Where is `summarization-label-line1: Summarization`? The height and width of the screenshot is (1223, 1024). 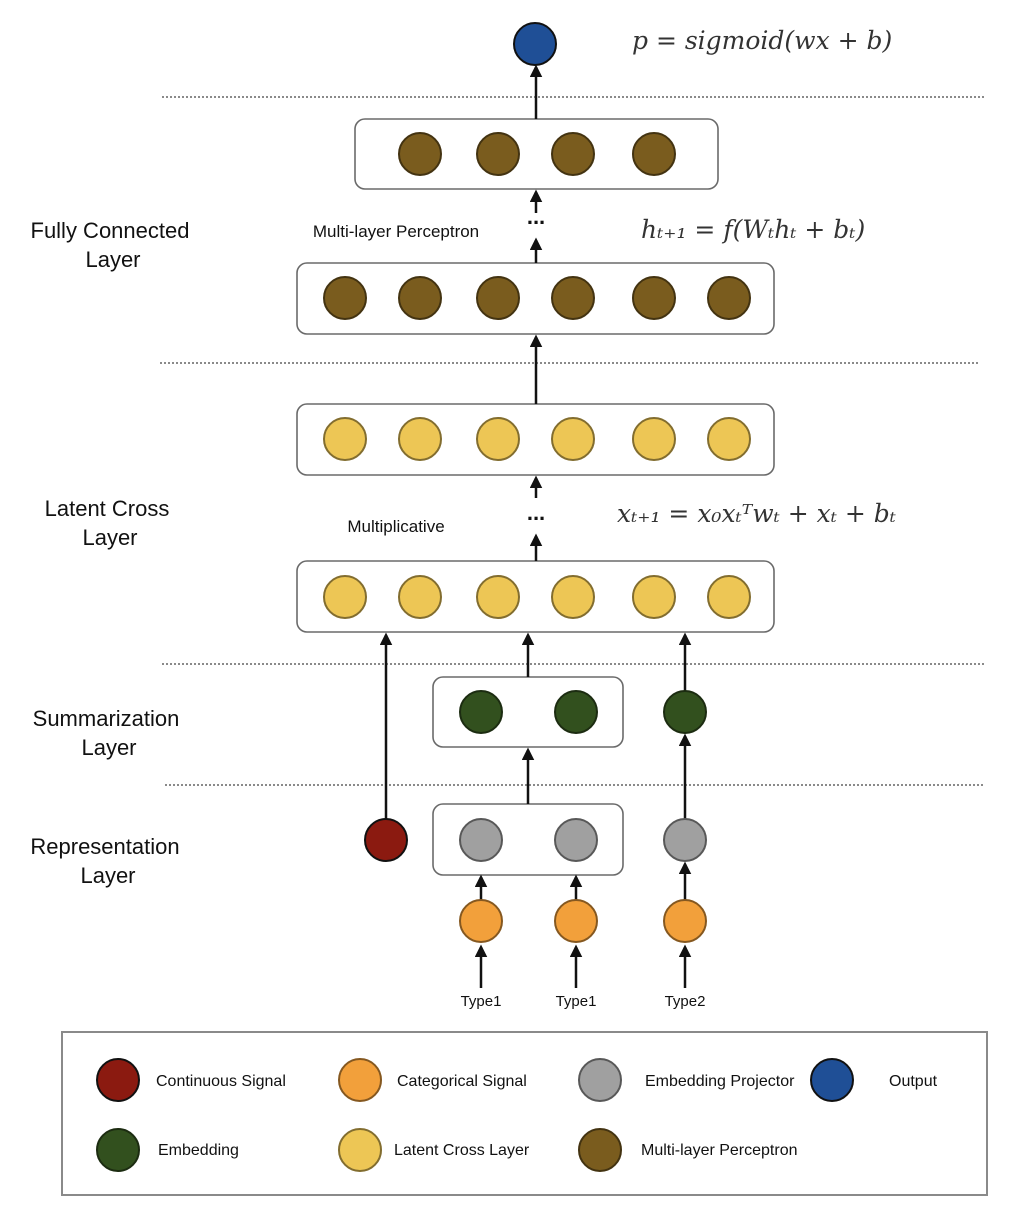
summarization-label-line1: Summarization is located at coordinates (106, 718).